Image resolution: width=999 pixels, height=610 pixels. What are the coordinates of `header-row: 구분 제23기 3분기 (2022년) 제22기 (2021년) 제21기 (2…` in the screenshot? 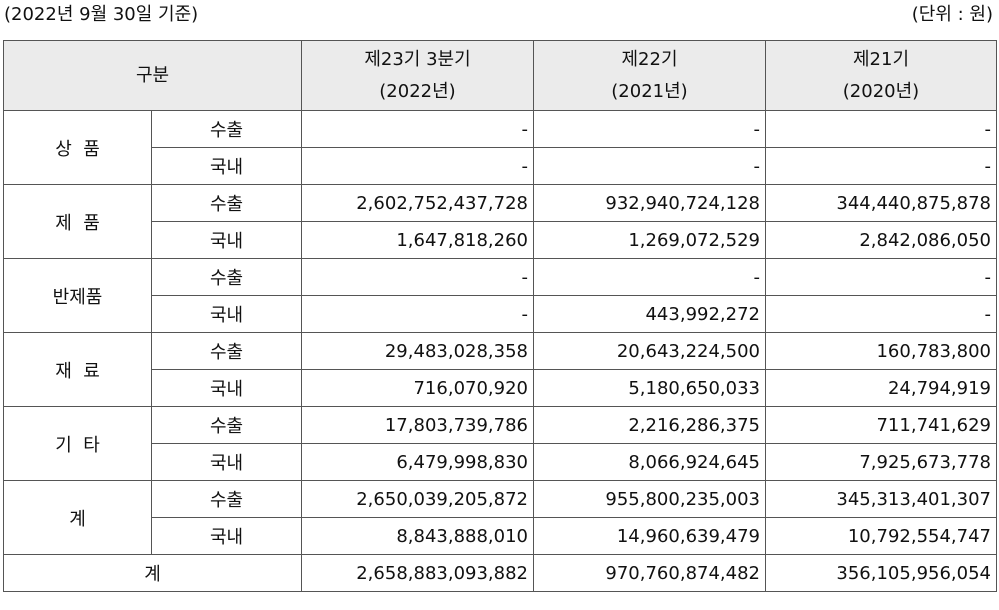 It's located at (500, 75).